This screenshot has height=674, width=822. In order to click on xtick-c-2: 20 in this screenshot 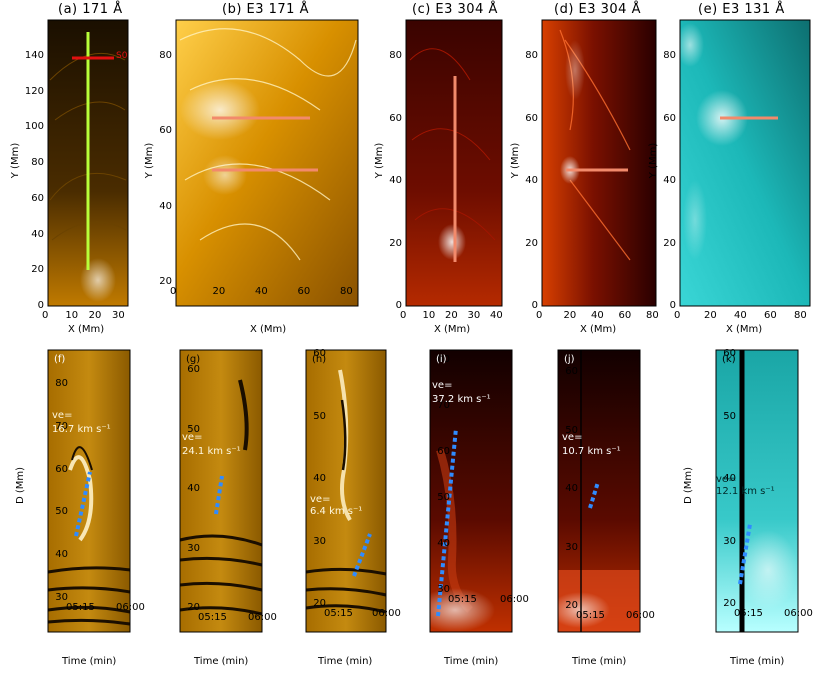, I will do `click(451, 315)`.